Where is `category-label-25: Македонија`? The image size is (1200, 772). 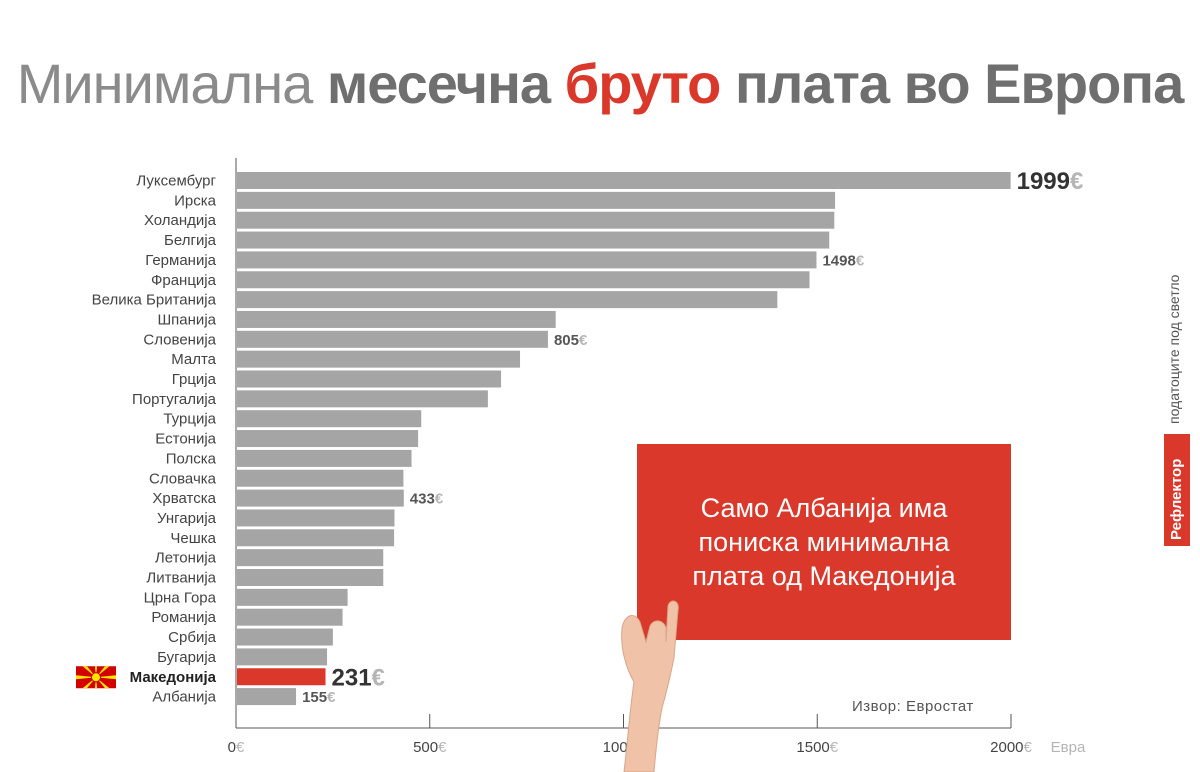
category-label-25: Македонија is located at coordinates (173, 677).